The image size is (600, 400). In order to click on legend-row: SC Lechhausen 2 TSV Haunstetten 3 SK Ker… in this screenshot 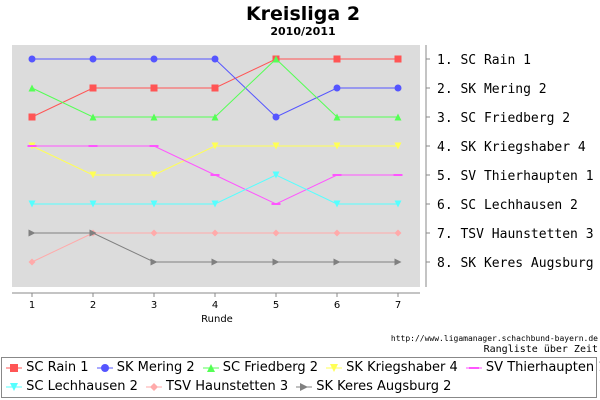, I will do `click(232, 388)`.